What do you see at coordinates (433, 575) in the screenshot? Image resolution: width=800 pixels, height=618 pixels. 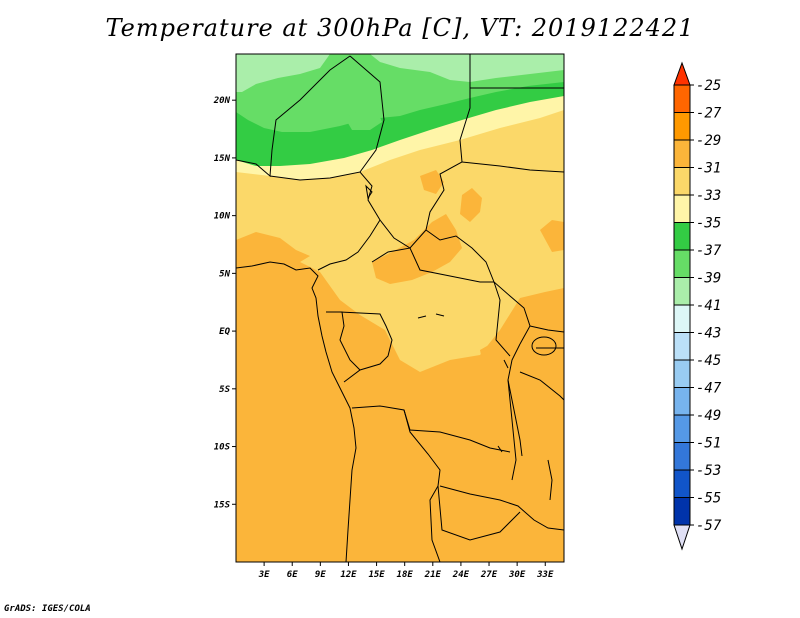 I see `lon-tick-label: 21E` at bounding box center [433, 575].